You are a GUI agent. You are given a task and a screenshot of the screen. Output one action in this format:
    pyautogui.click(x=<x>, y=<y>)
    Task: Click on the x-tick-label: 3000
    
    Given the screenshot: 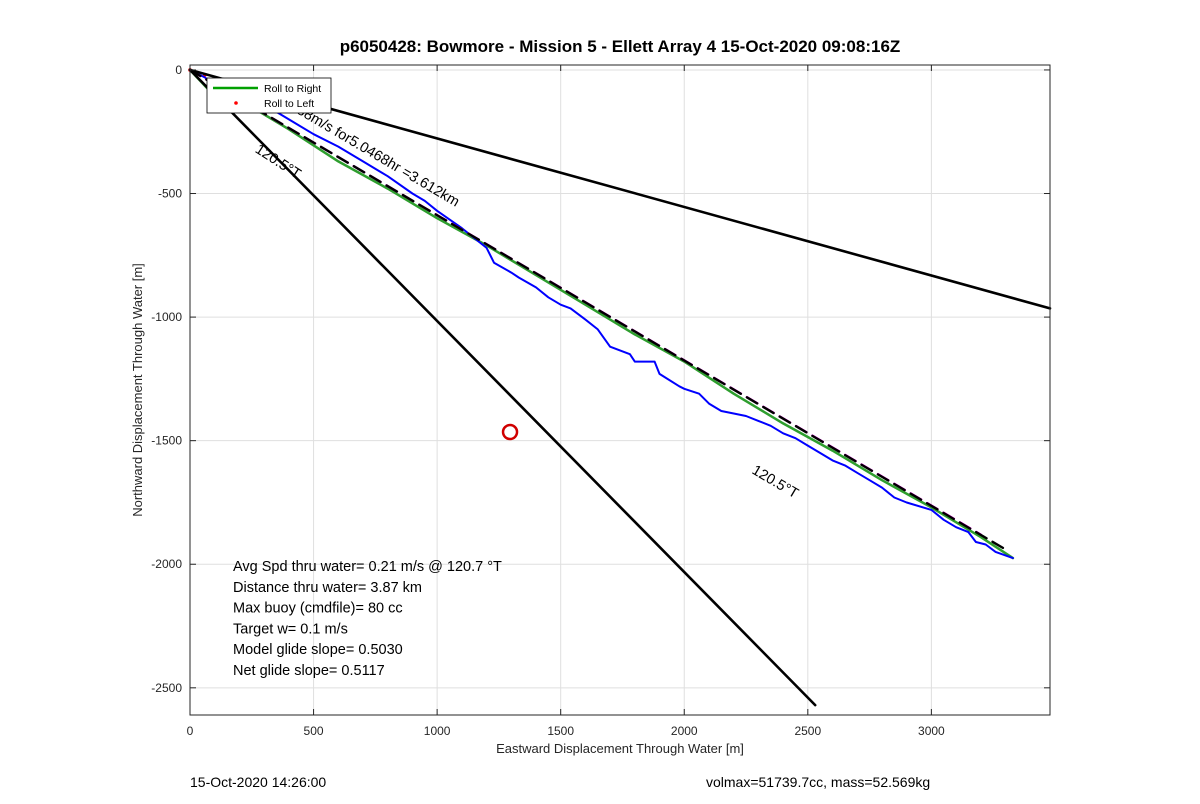 What is the action you would take?
    pyautogui.click(x=931, y=731)
    